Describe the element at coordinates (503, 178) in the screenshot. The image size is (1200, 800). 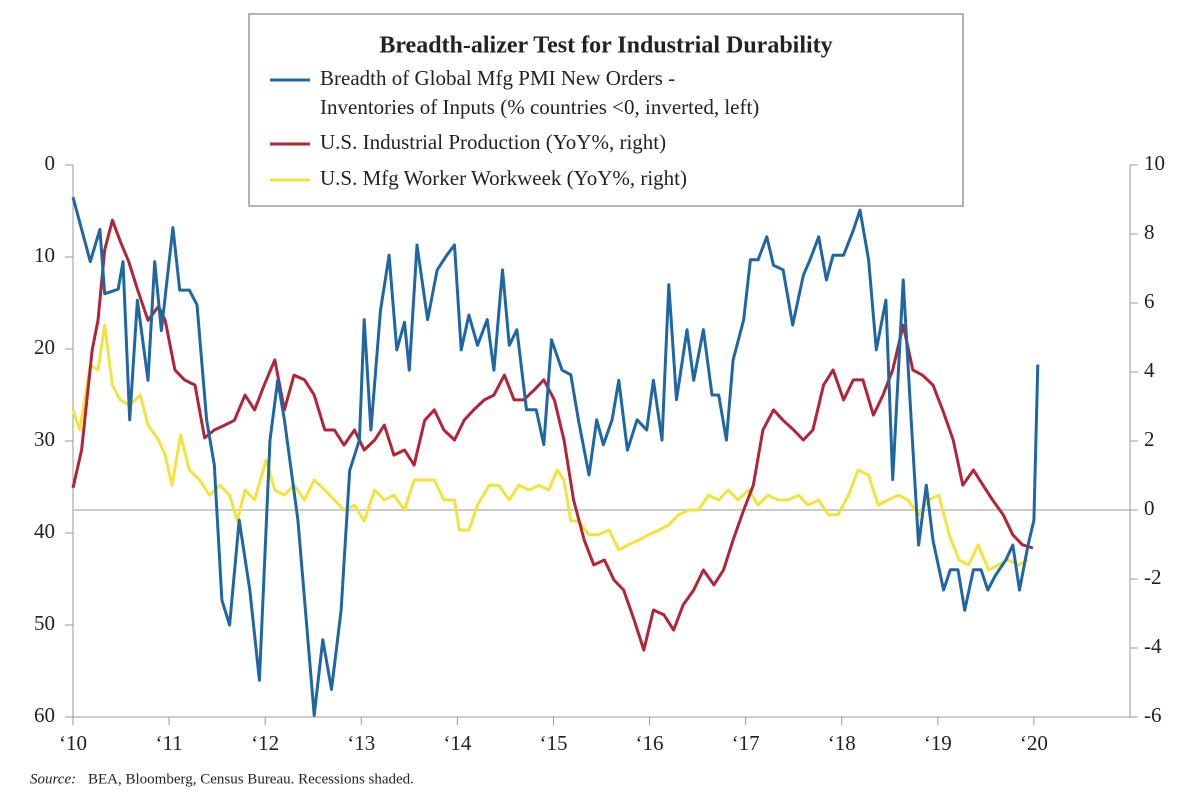
I see `legend-label: U.S. Mfg Worker Workweek (YoY%, right)` at that location.